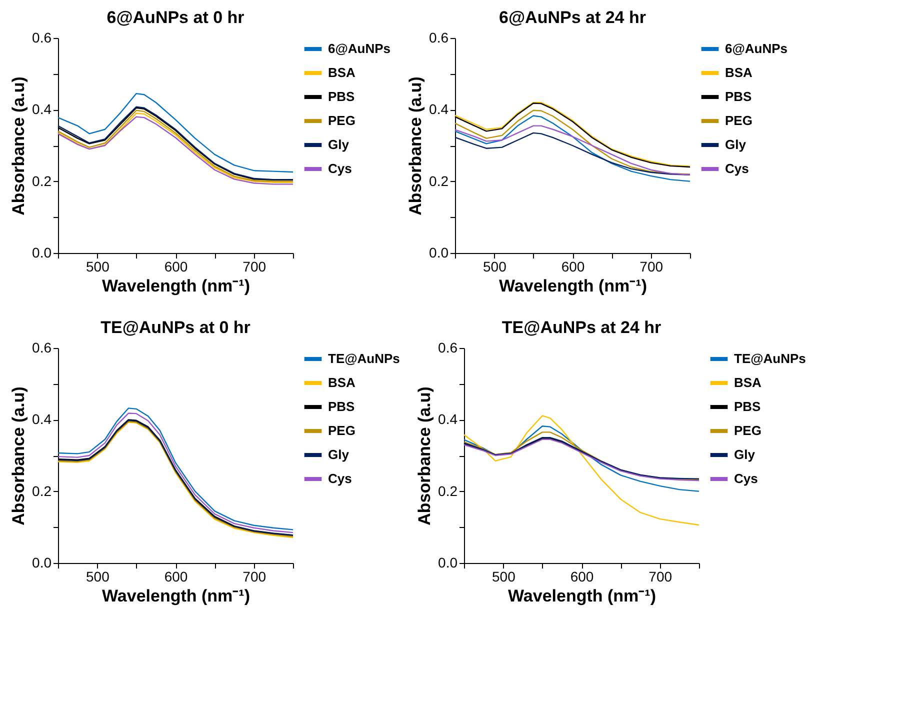 This screenshot has height=726, width=921. I want to click on chart-title: 6@AuNPs at 0 hr, so click(175, 17).